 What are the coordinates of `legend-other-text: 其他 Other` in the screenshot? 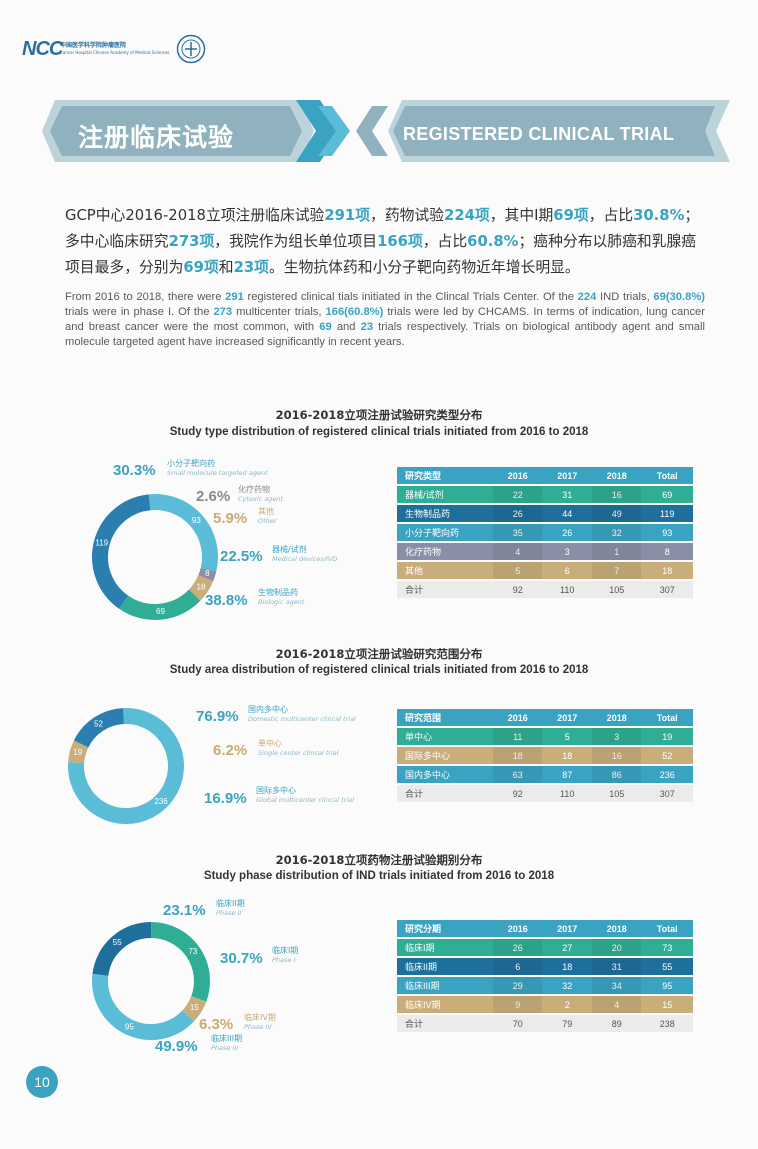 It's located at (267, 516).